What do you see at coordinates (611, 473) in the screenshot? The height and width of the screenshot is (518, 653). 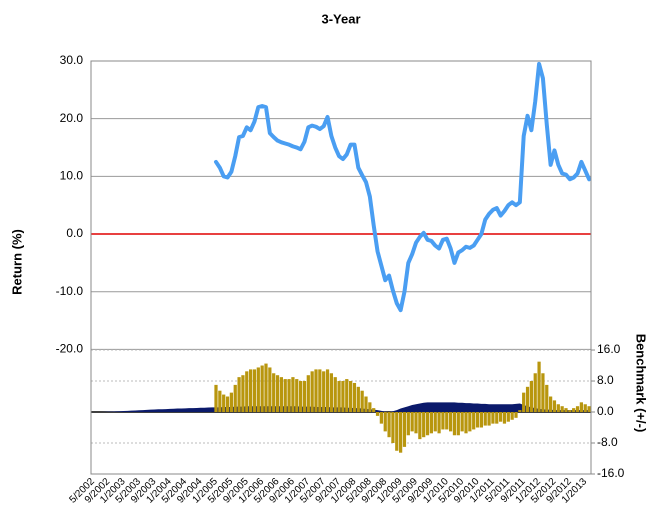 I see `y2-tick-label: -16.0` at bounding box center [611, 473].